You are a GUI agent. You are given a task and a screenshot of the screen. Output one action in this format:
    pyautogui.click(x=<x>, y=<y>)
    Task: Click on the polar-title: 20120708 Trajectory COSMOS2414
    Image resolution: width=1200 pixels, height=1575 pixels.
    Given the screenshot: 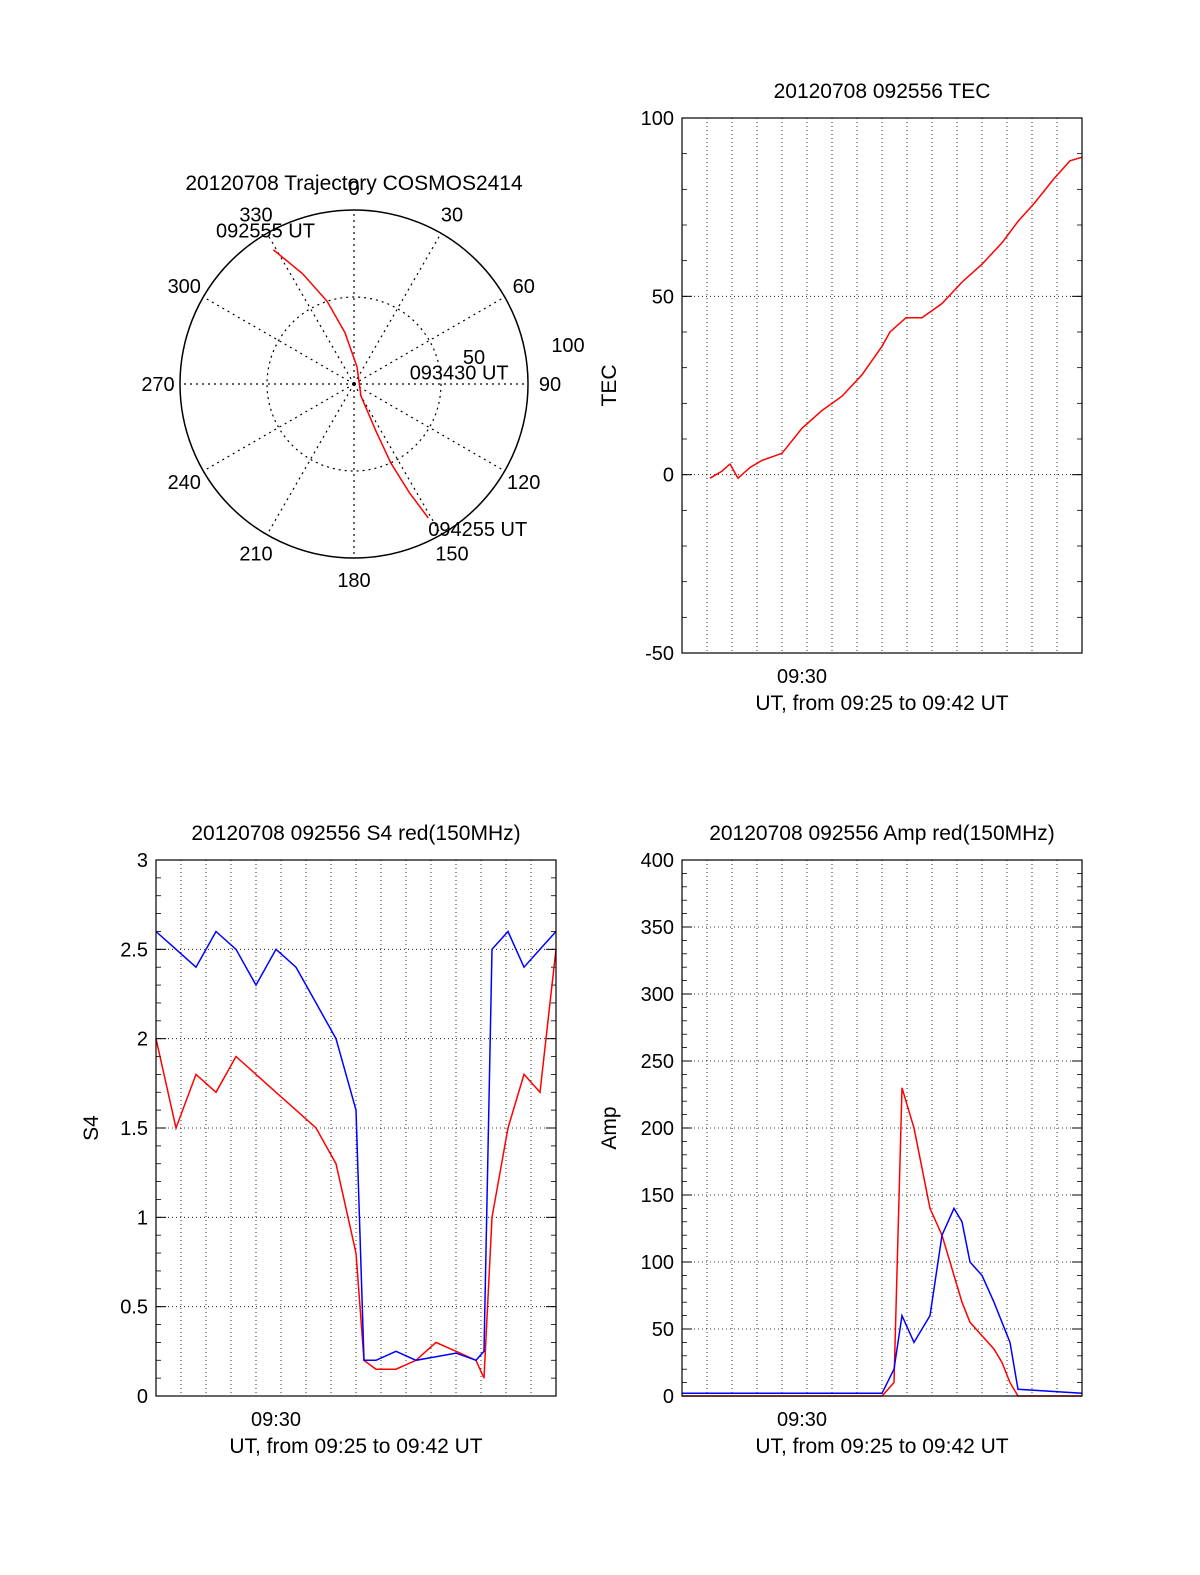 What is the action you would take?
    pyautogui.click(x=354, y=183)
    